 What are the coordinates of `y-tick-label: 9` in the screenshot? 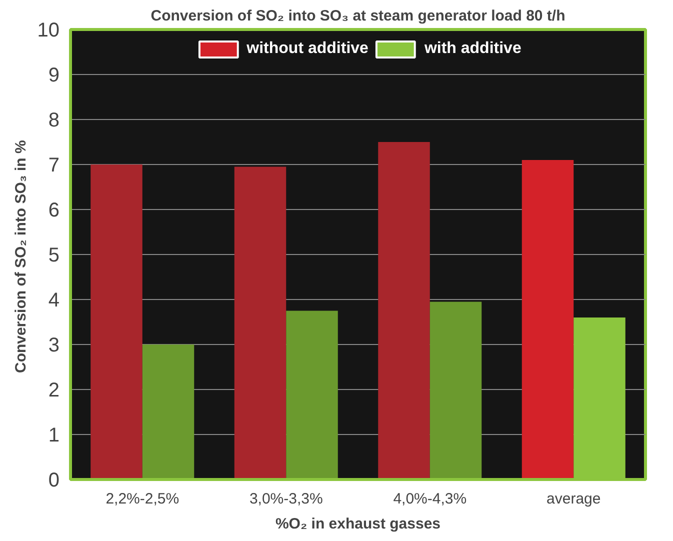 It's located at (54, 75).